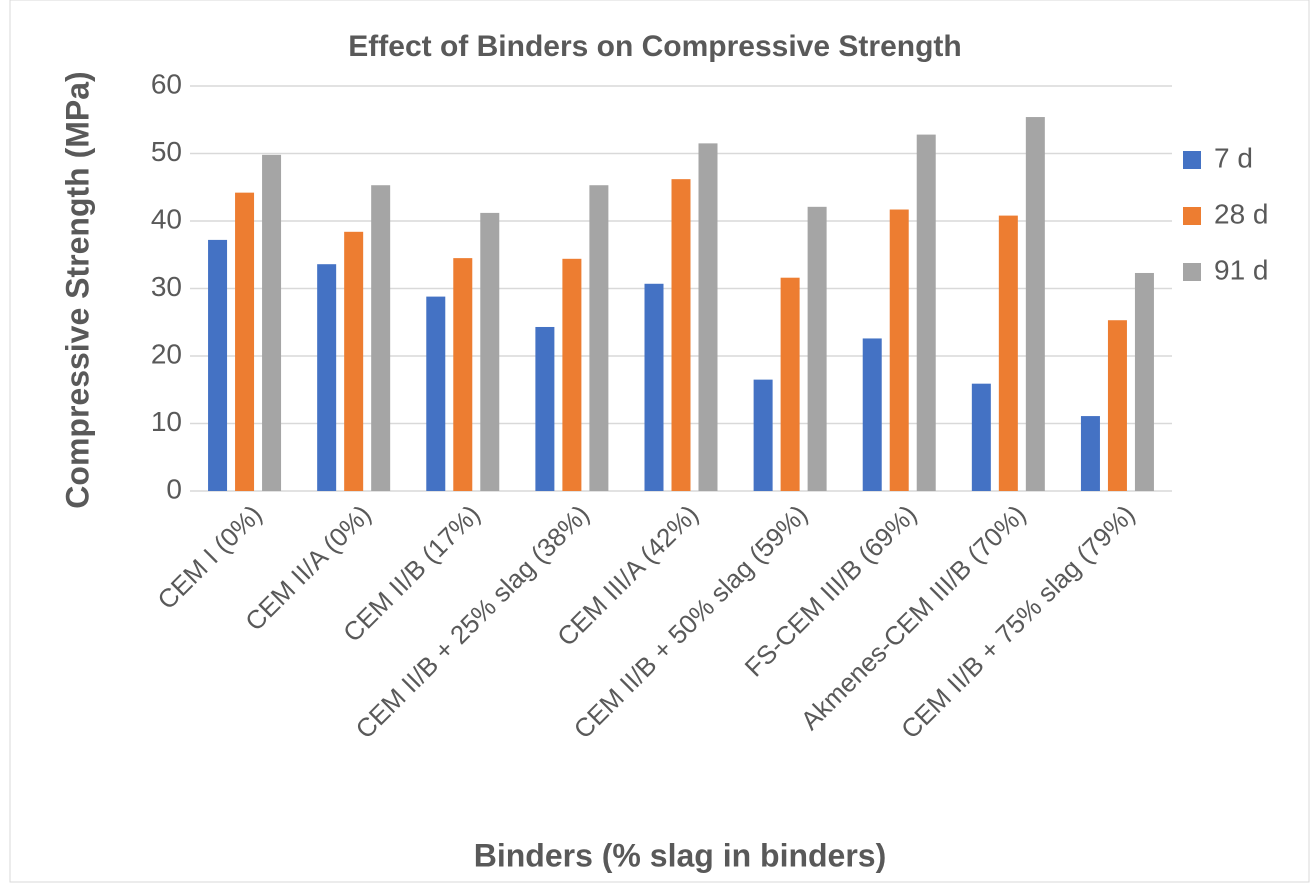  Describe the element at coordinates (166, 286) in the screenshot. I see `y-tick-label: 30` at that location.